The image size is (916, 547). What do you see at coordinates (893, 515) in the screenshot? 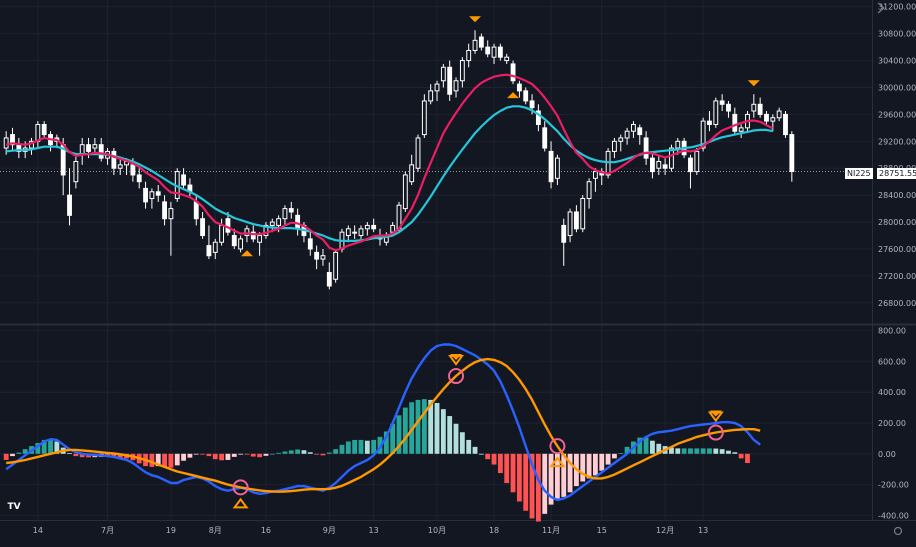
I see `macd-axis-label: -400.00` at bounding box center [893, 515].